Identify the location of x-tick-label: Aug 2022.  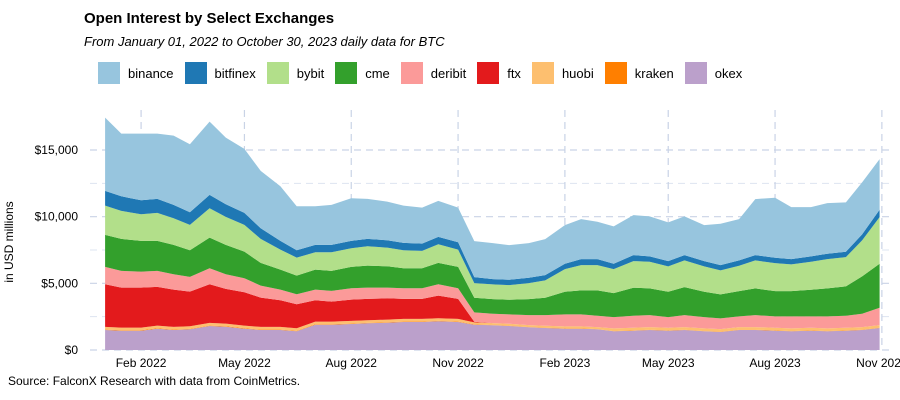
(352, 363).